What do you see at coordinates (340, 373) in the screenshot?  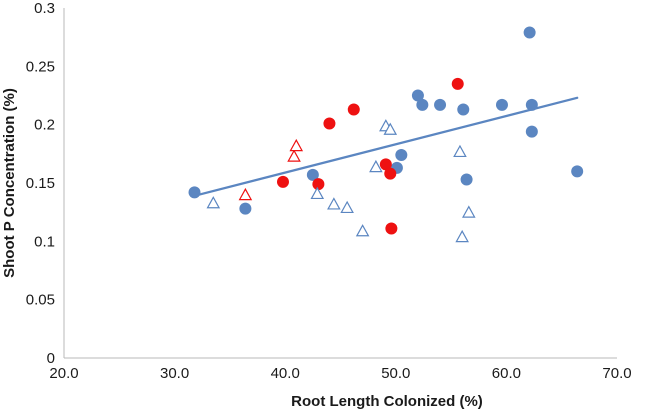 I see `x-tick-labels: 20.0 30.0 40.0 50.0 60.0 70.0` at bounding box center [340, 373].